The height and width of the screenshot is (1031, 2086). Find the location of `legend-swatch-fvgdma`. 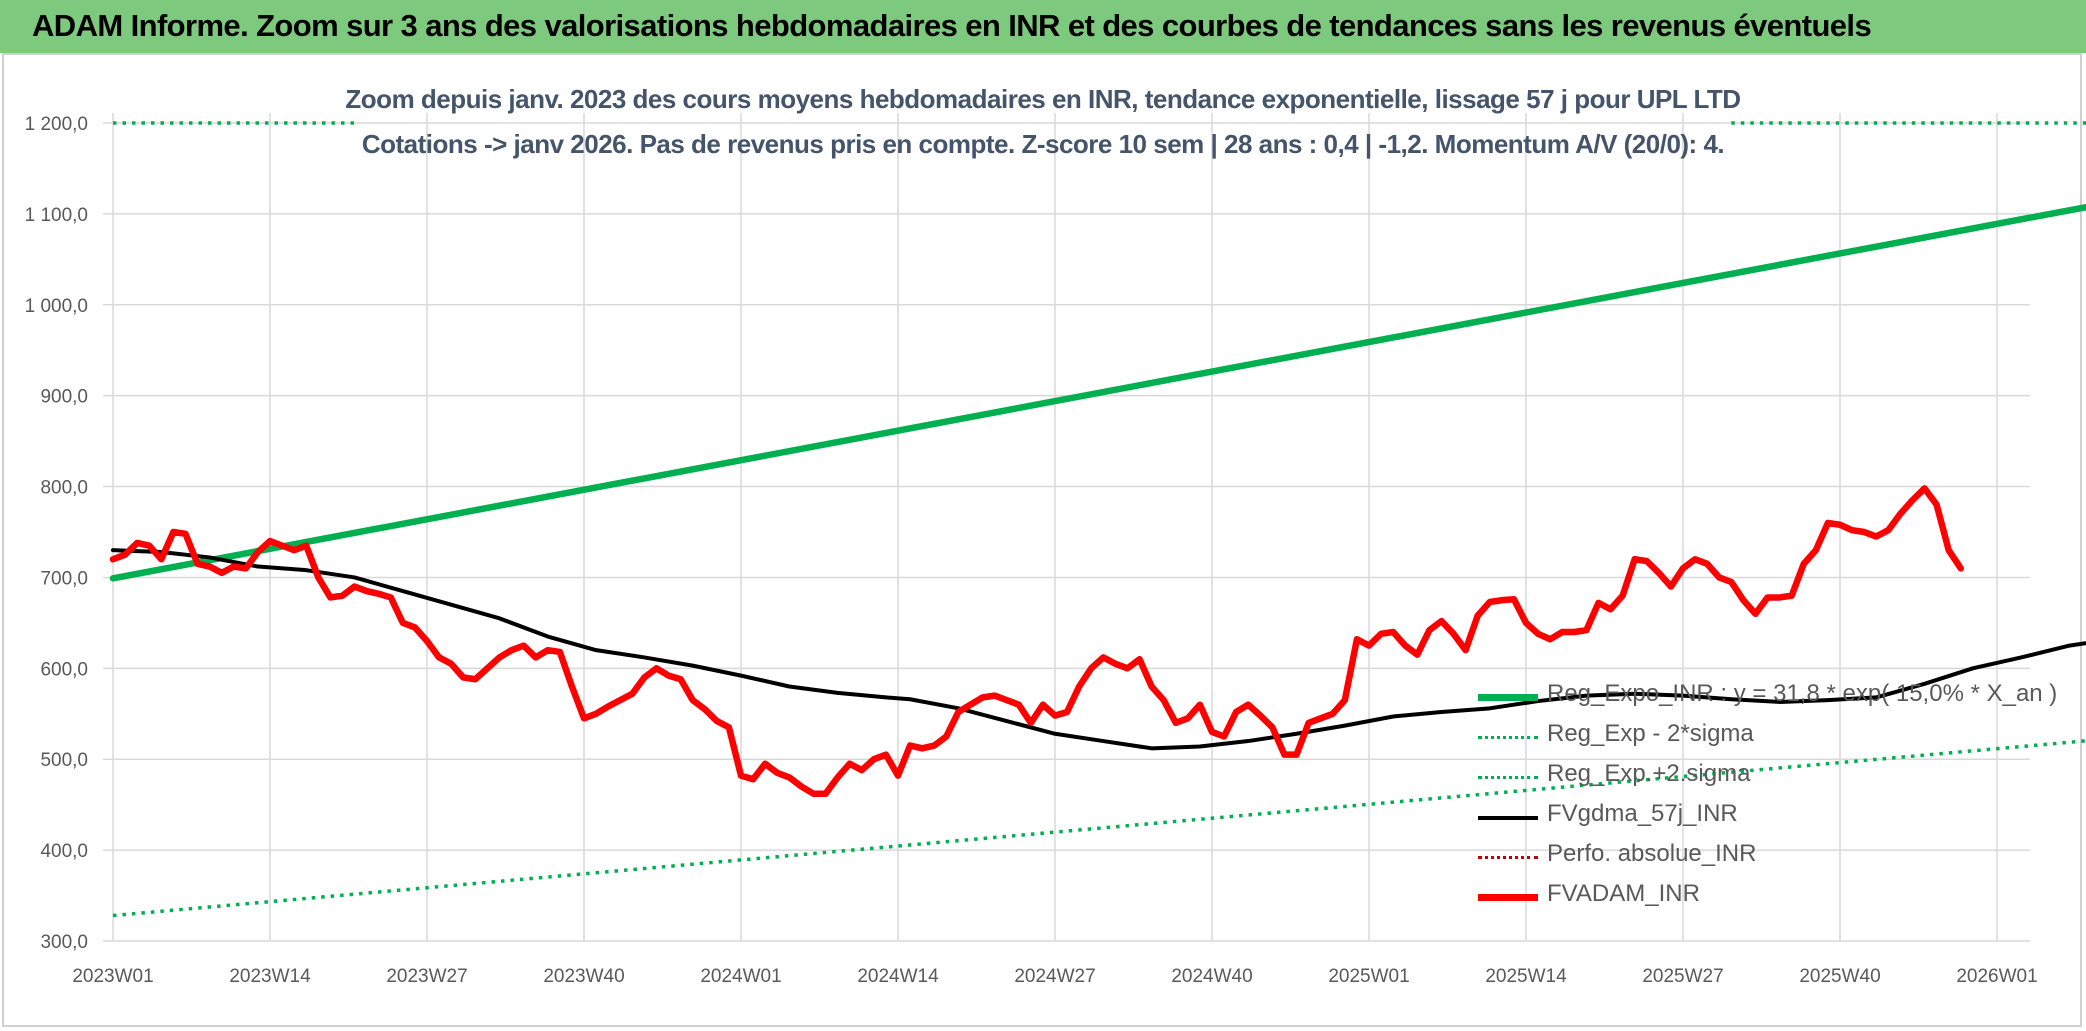

legend-swatch-fvgdma is located at coordinates (1508, 818).